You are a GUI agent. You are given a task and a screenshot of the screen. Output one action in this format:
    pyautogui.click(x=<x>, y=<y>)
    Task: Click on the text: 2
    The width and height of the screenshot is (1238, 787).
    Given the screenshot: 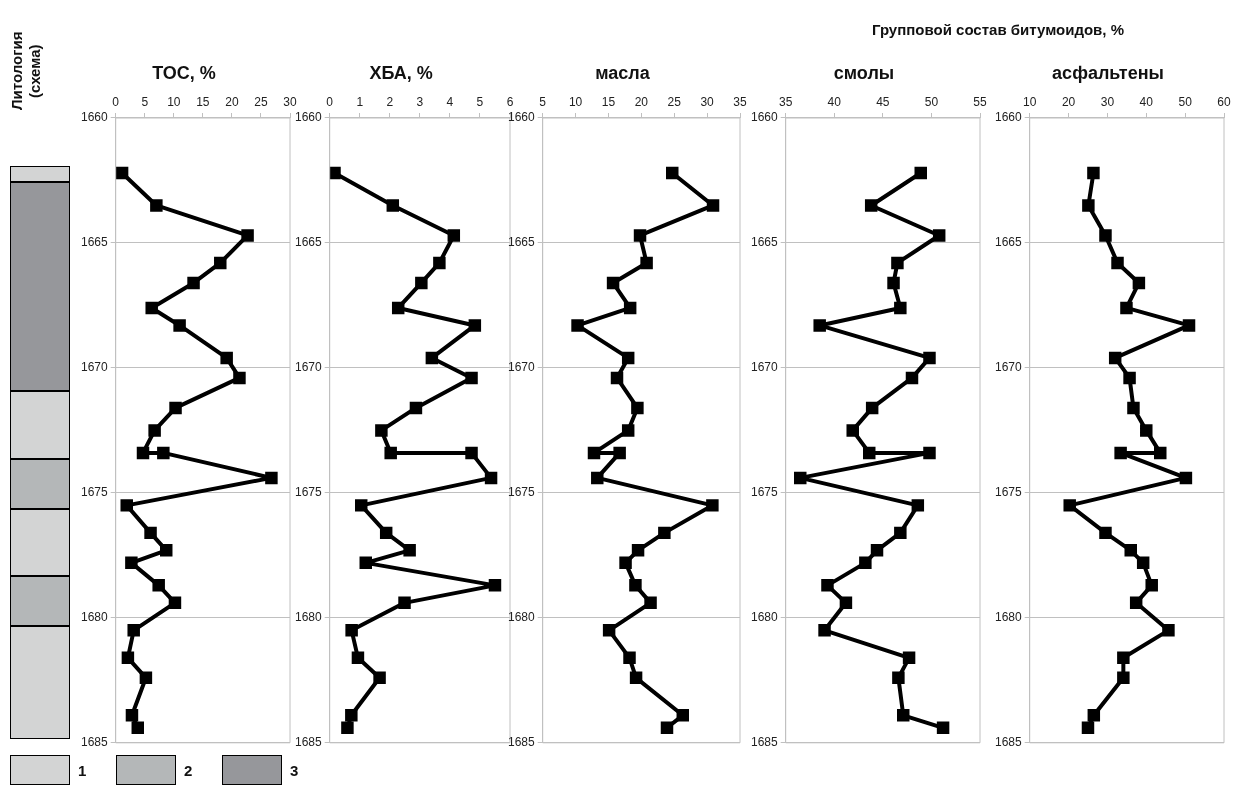 What is the action you would take?
    pyautogui.click(x=188, y=770)
    